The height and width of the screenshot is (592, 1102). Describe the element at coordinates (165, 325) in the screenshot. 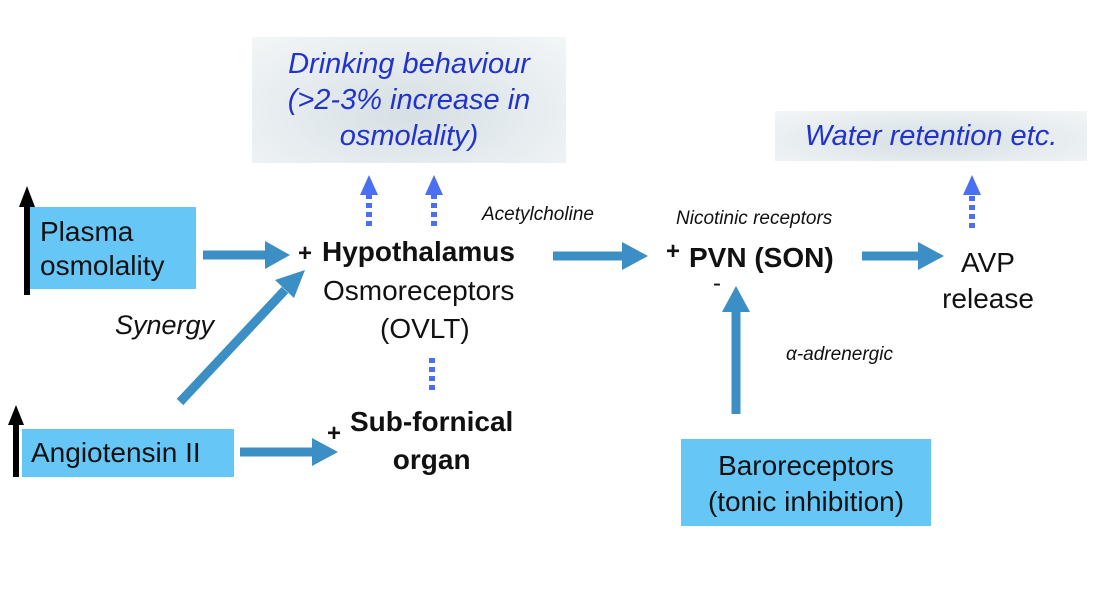

I see `synergy-label: Synergy` at that location.